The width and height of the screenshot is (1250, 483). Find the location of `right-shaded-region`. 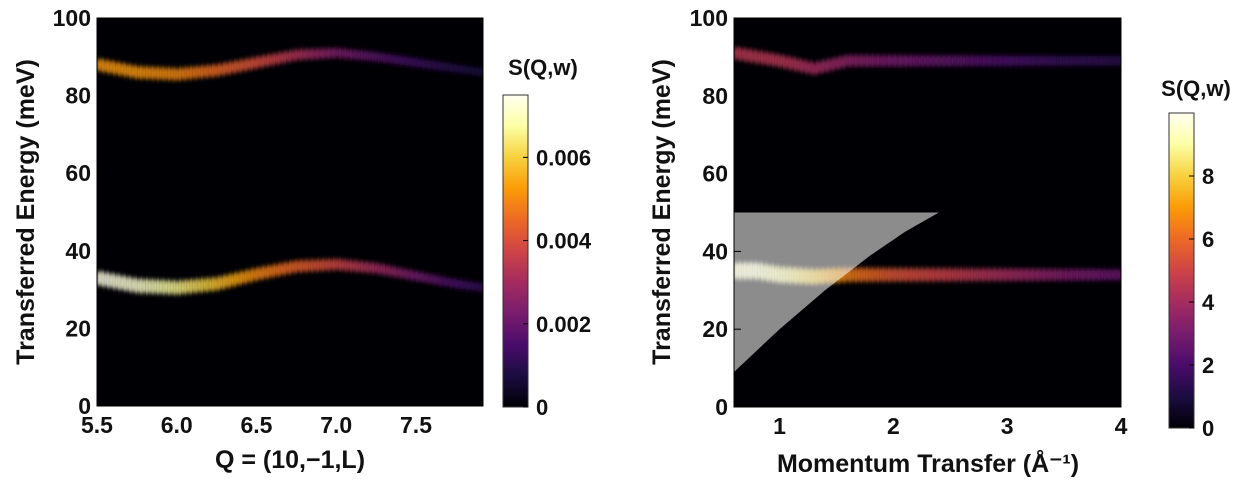

right-shaded-region is located at coordinates (836, 292).